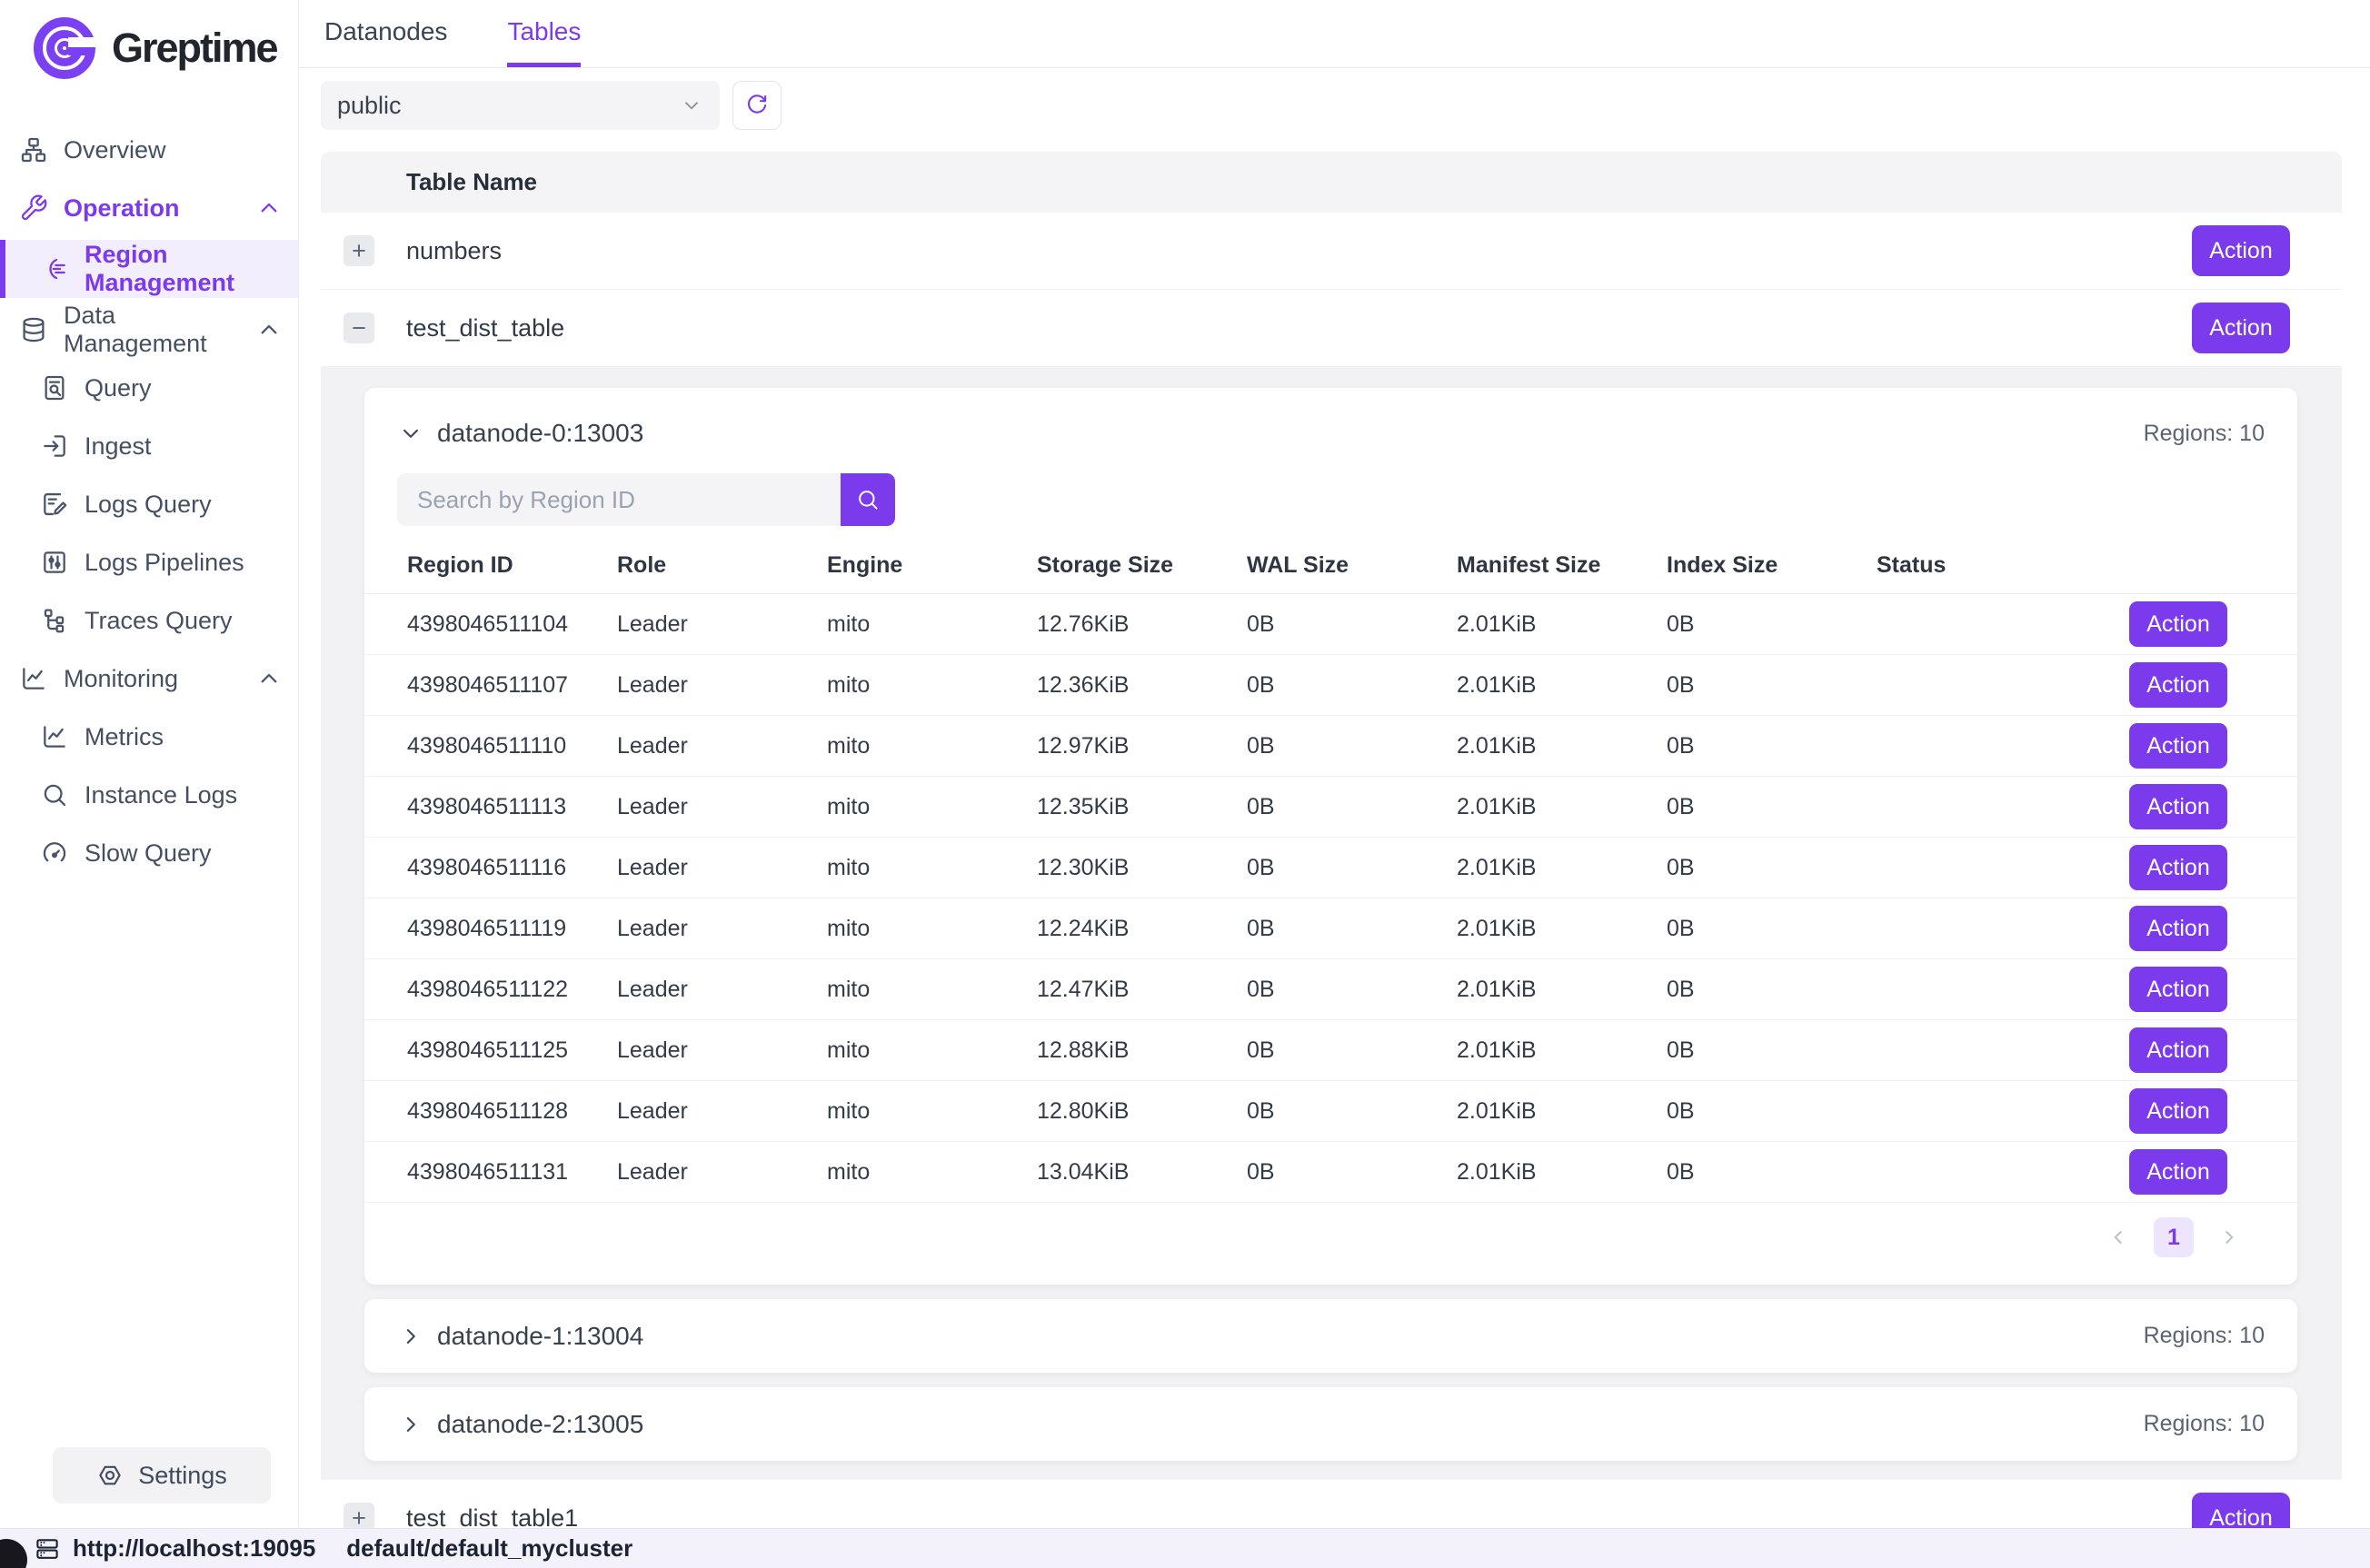  Describe the element at coordinates (122, 678) in the screenshot. I see `sidebar-item-label: Monitoring` at that location.